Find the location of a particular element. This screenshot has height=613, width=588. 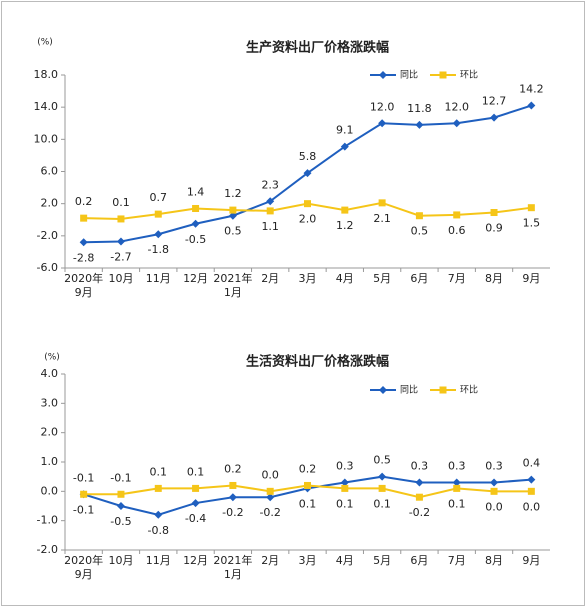

x-tick-line: 10月 is located at coordinates (120, 560).